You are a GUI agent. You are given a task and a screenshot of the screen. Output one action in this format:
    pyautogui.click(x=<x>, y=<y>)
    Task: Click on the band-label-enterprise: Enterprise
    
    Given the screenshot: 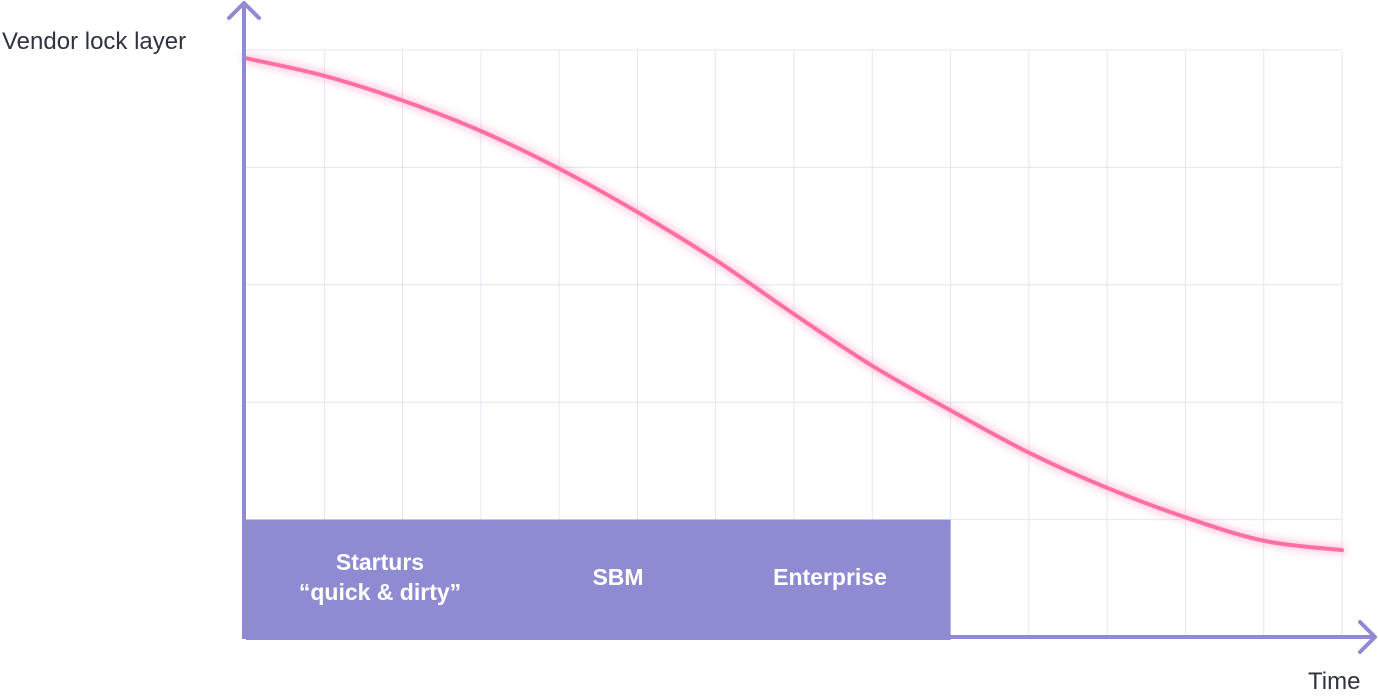 What is the action you would take?
    pyautogui.click(x=830, y=577)
    